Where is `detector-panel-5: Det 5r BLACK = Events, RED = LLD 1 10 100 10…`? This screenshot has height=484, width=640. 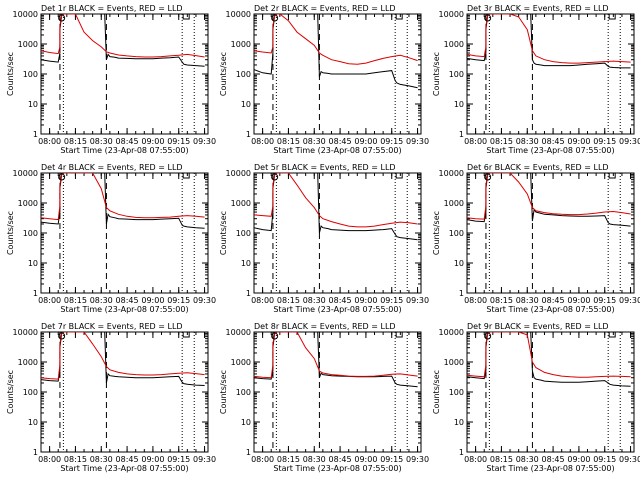 detector-panel-5: Det 5r BLACK = Events, RED = LLD 1 10 100 10… is located at coordinates (324, 238).